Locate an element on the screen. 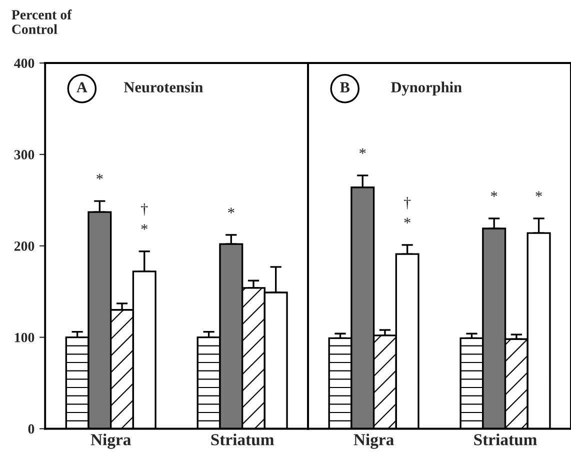  annotation: A is located at coordinates (82, 87).